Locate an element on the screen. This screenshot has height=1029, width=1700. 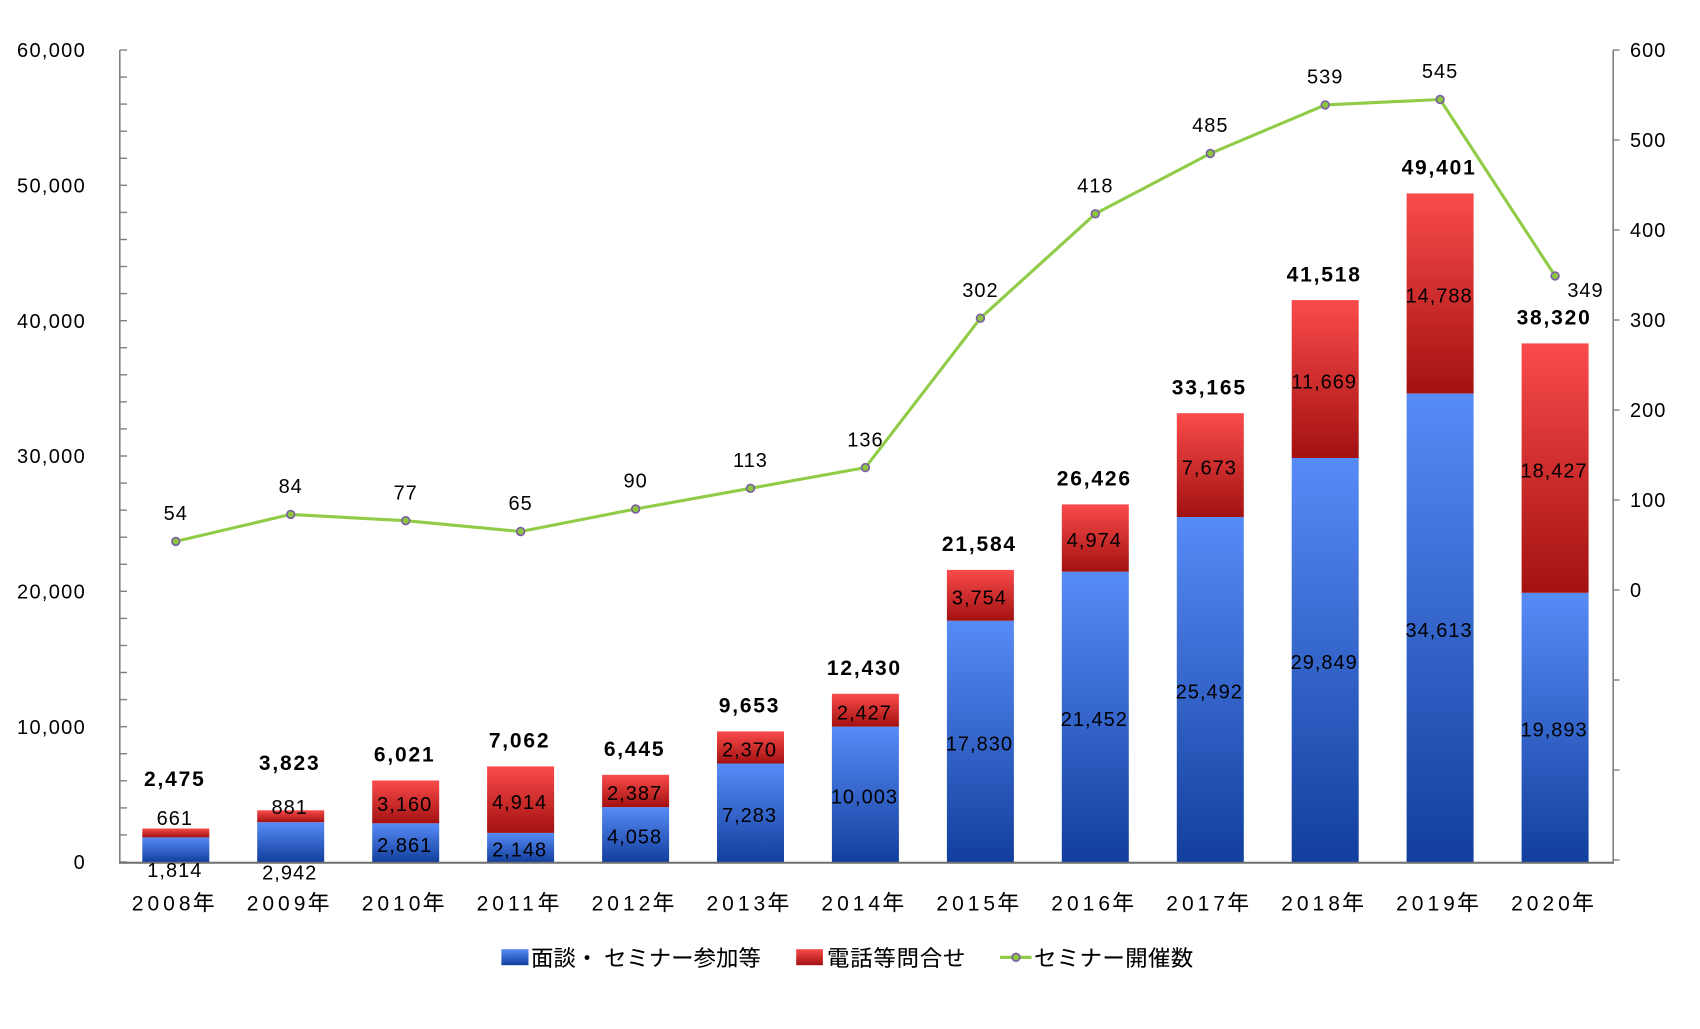
svg-text: 2,861 is located at coordinates (404, 846).